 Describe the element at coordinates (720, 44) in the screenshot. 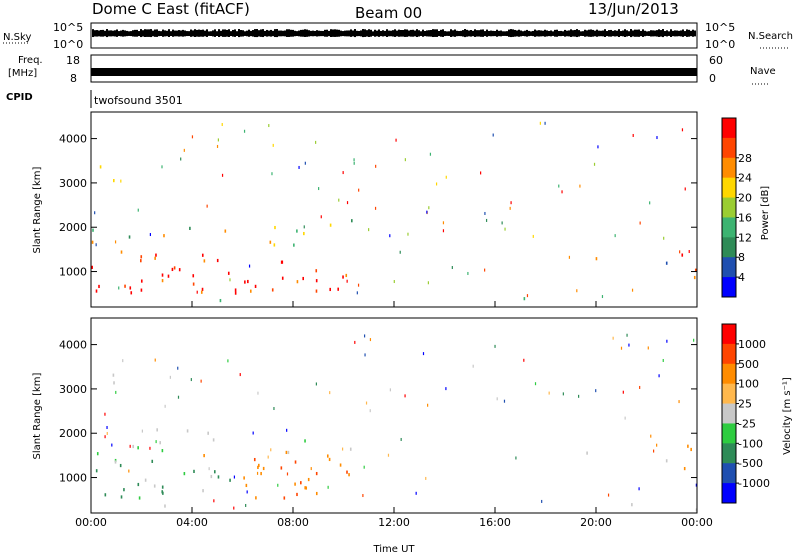

I see `nsearch-tick-bottom: 10^0` at that location.